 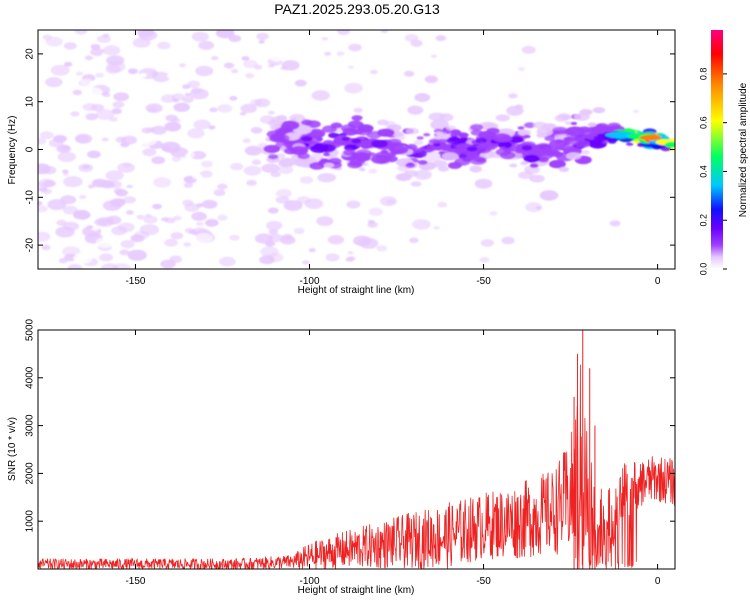 I want to click on snr-xtick-label: -50, so click(x=483, y=581).